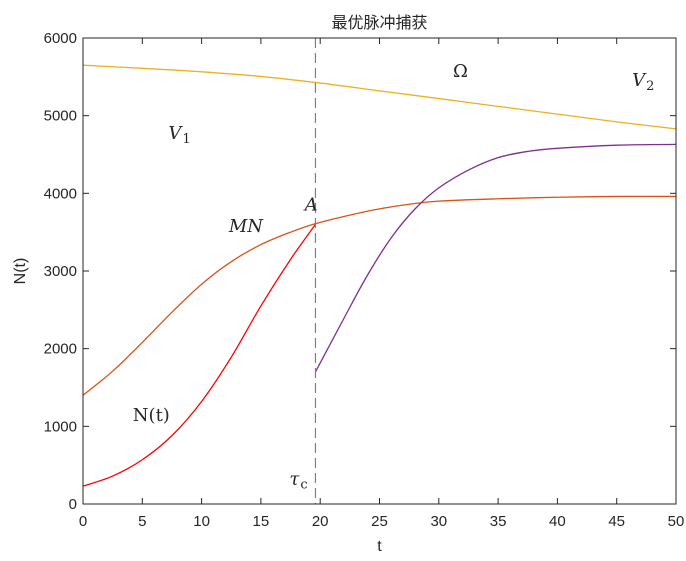 This screenshot has height=561, width=686. I want to click on x-axis-title: t, so click(379, 546).